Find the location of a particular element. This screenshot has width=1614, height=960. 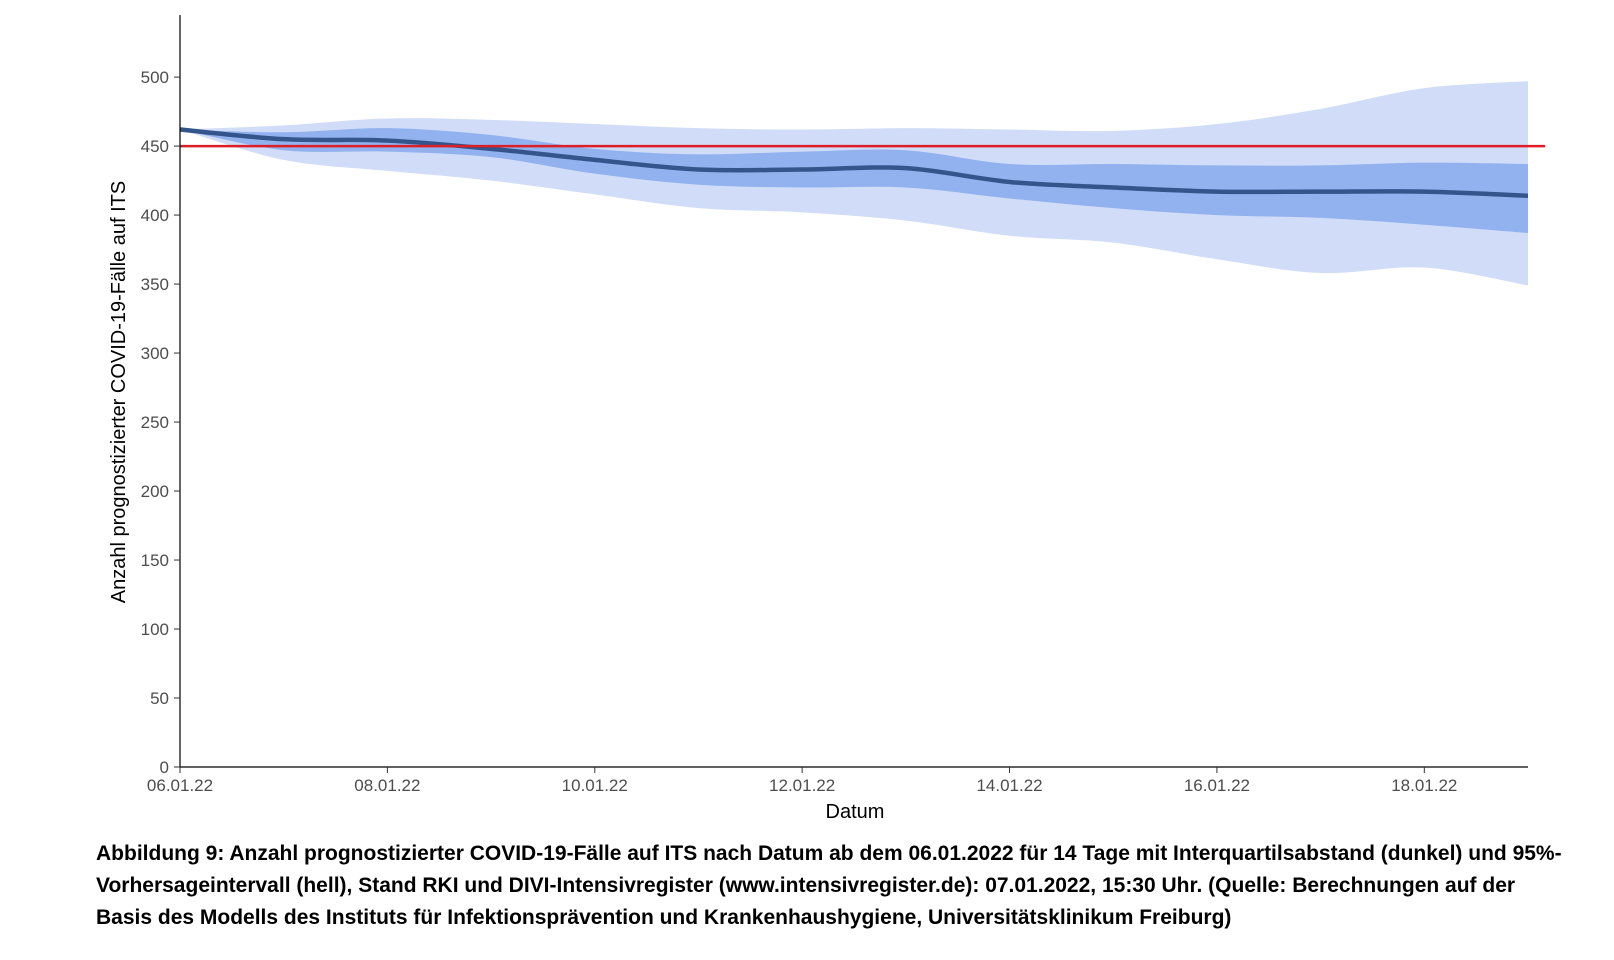

y-tick-label: 0 is located at coordinates (164, 767).